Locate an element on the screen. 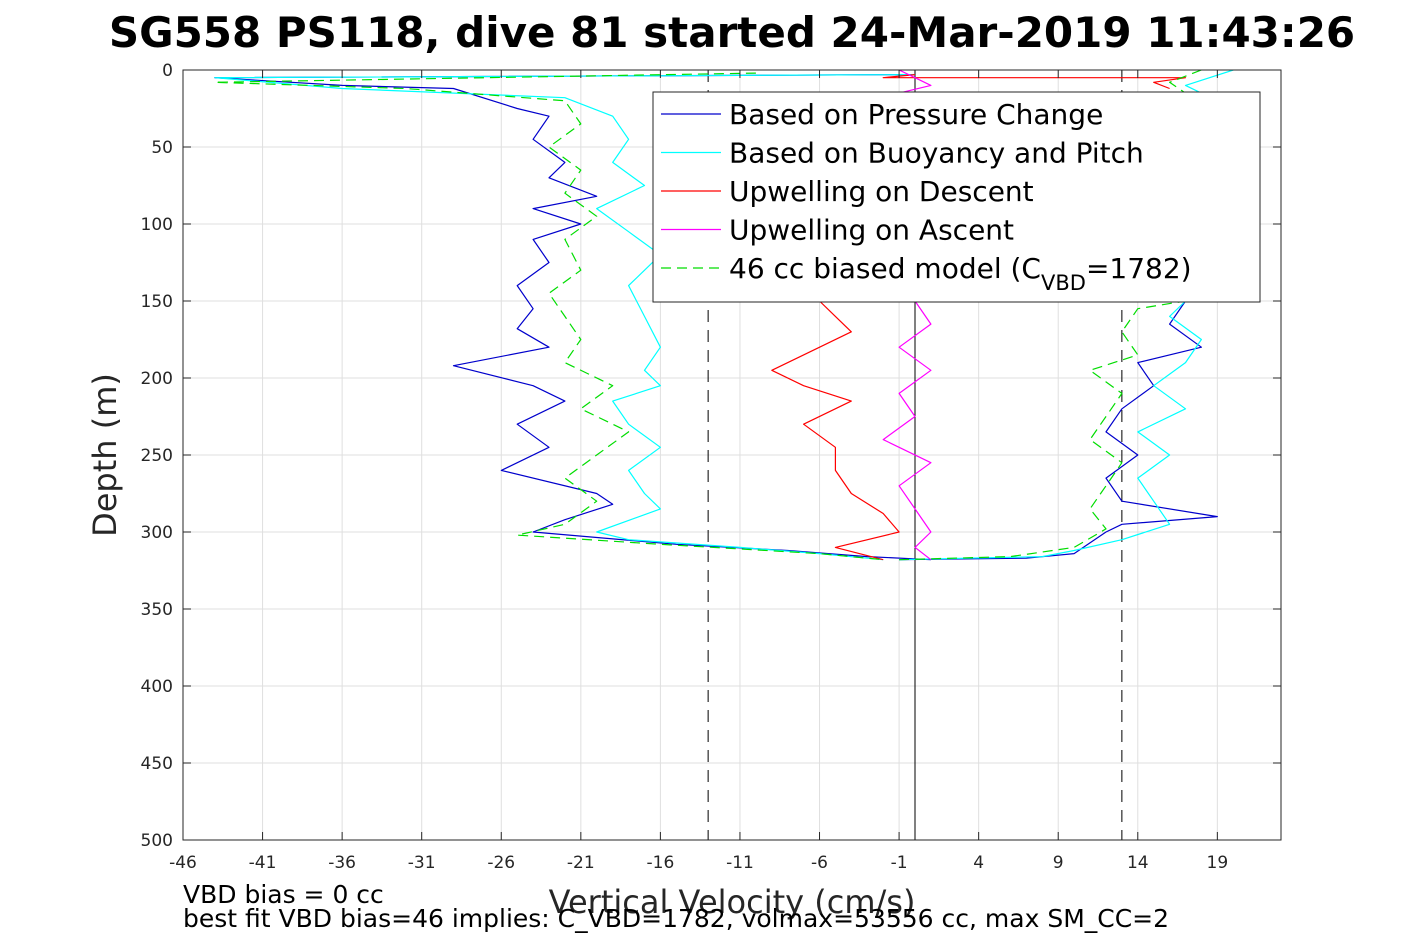 This screenshot has height=945, width=1417. x-tick-label: 4 is located at coordinates (978, 863).